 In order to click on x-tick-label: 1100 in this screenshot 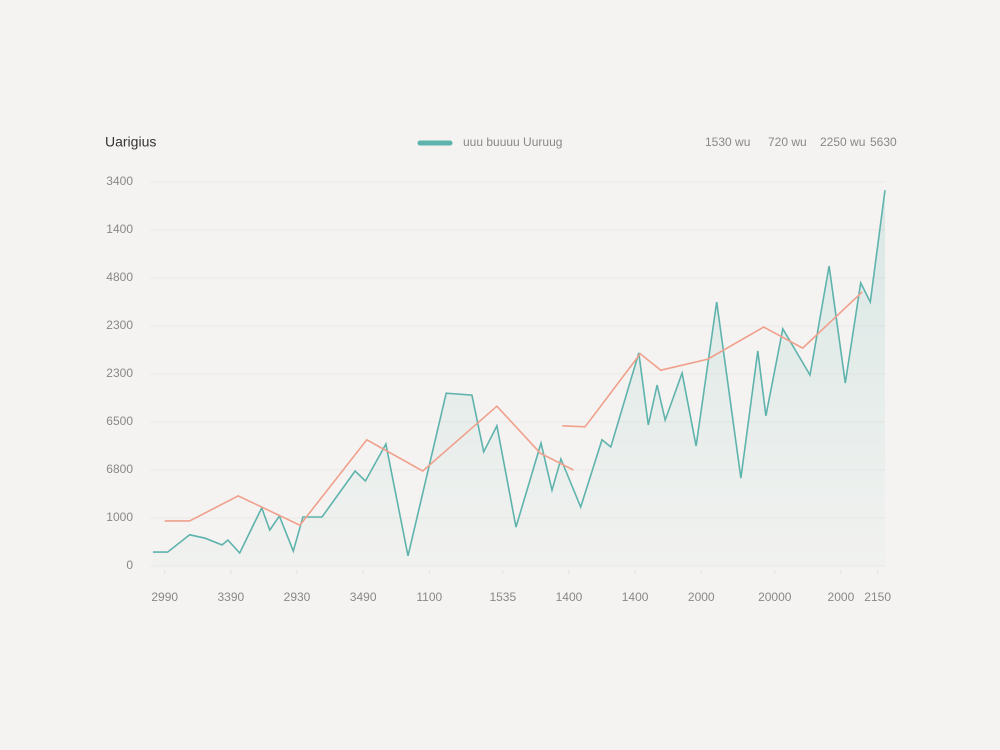, I will do `click(429, 597)`.